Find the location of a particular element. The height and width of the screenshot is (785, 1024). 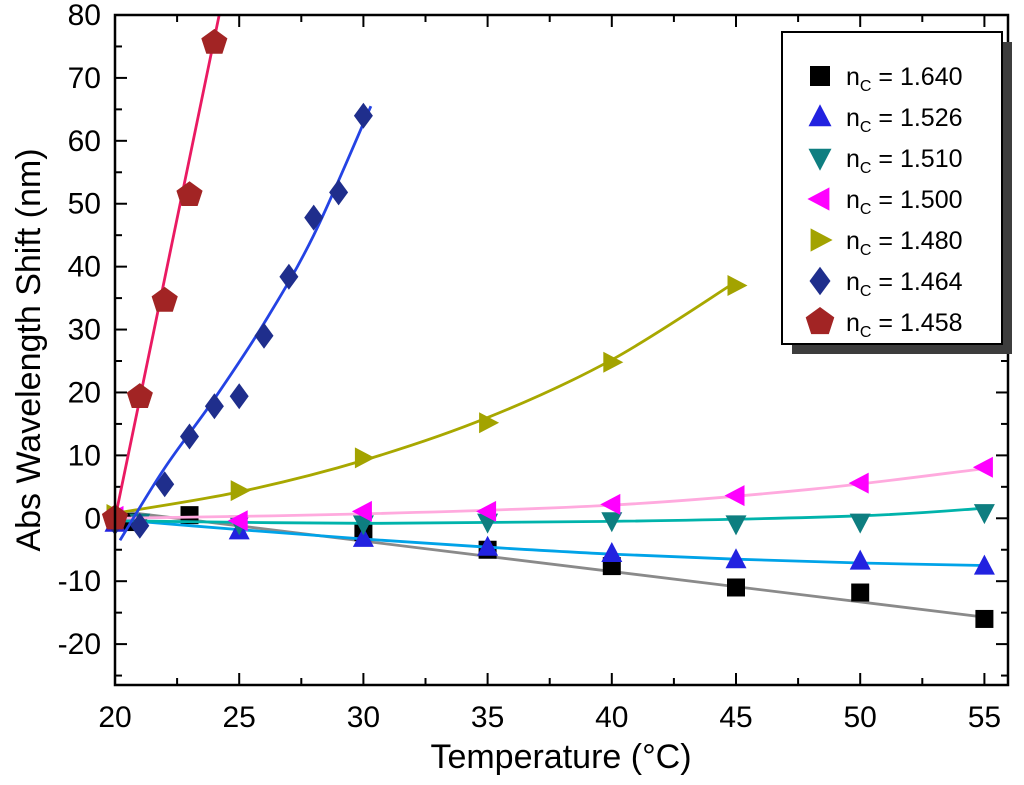

legend-label: nC = 1.510 is located at coordinates (904, 161).